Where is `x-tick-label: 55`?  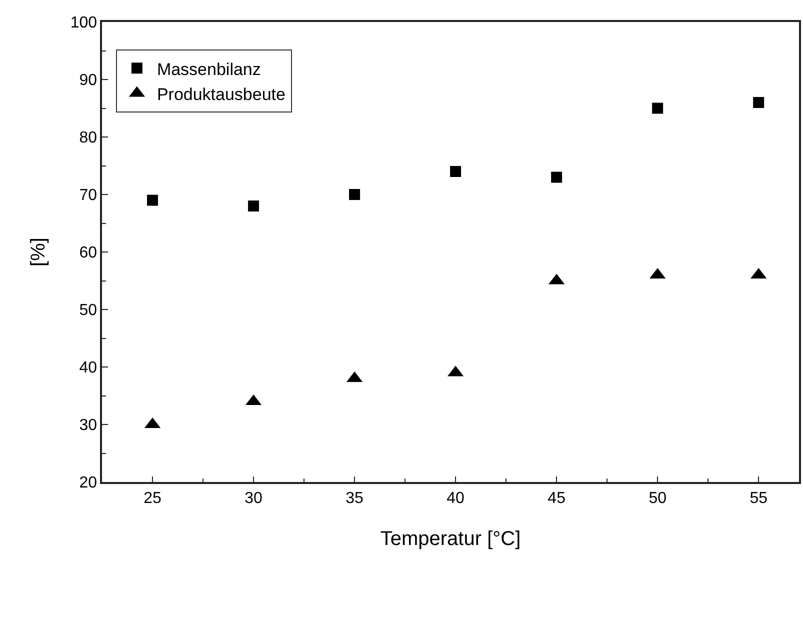 x-tick-label: 55 is located at coordinates (759, 498).